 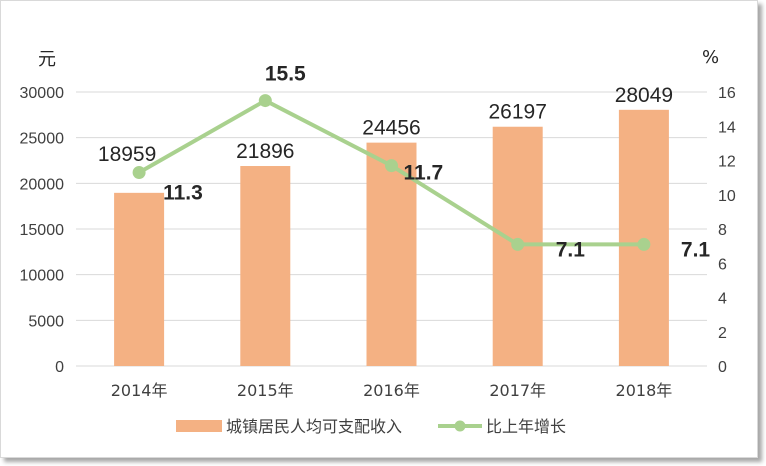 I want to click on bar-value-label: 18959, so click(x=127, y=154).